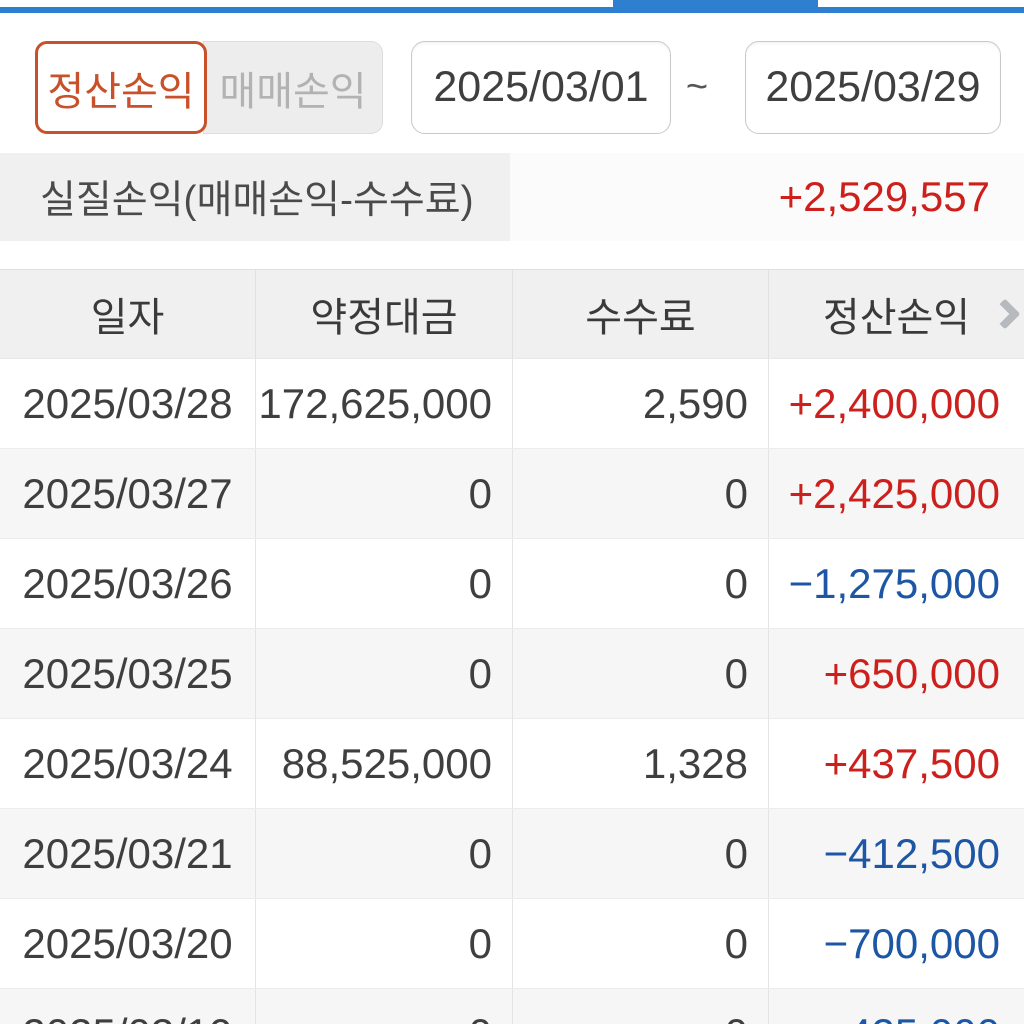  What do you see at coordinates (640, 403) in the screenshot?
I see `cell-fee: 2,590` at bounding box center [640, 403].